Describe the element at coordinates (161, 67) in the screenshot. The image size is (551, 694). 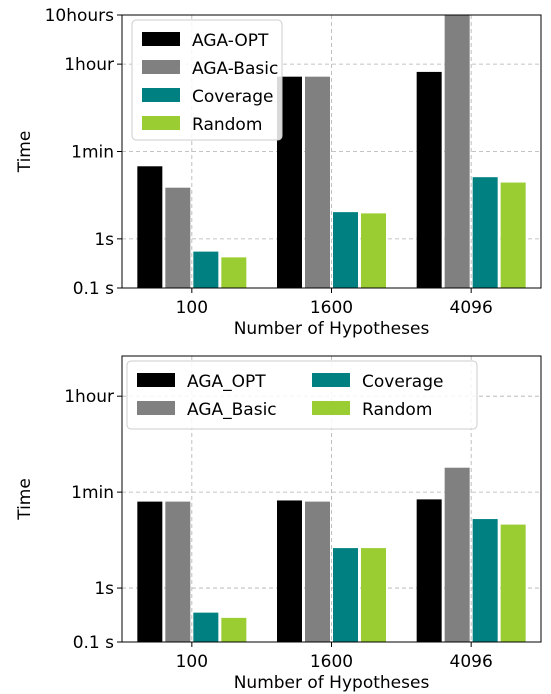
I see `legend-swatch-AGA-Basic` at that location.